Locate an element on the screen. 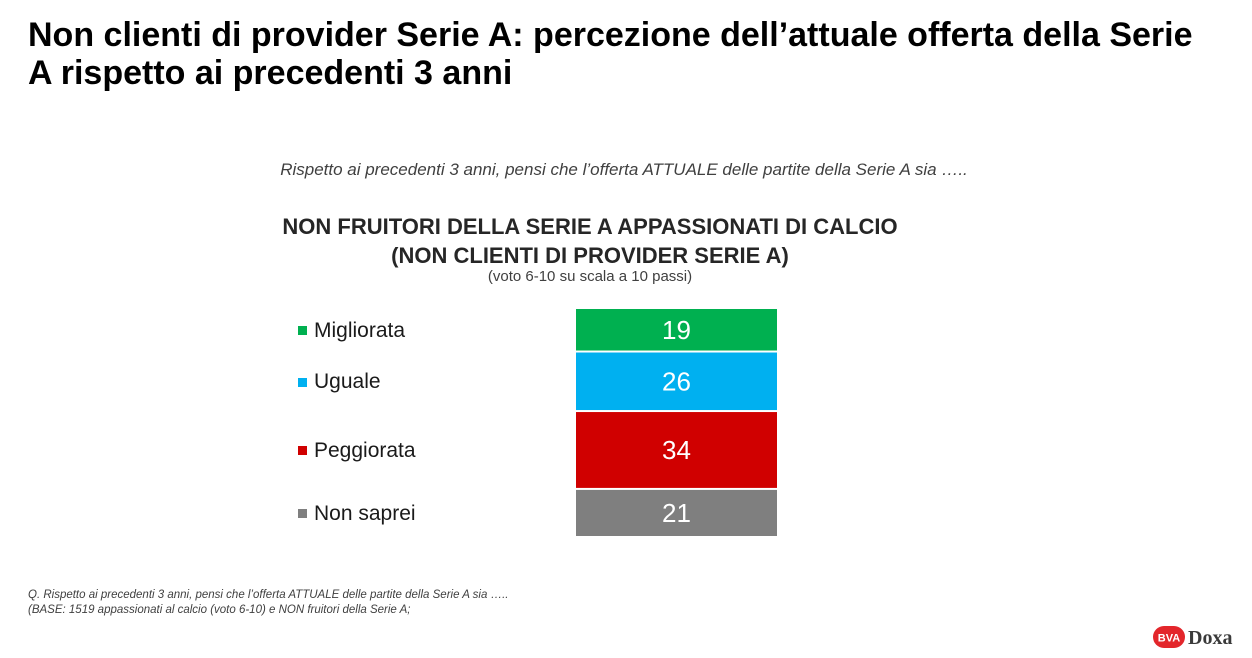 This screenshot has height=658, width=1252. legend-item: Non saprei is located at coordinates (357, 514).